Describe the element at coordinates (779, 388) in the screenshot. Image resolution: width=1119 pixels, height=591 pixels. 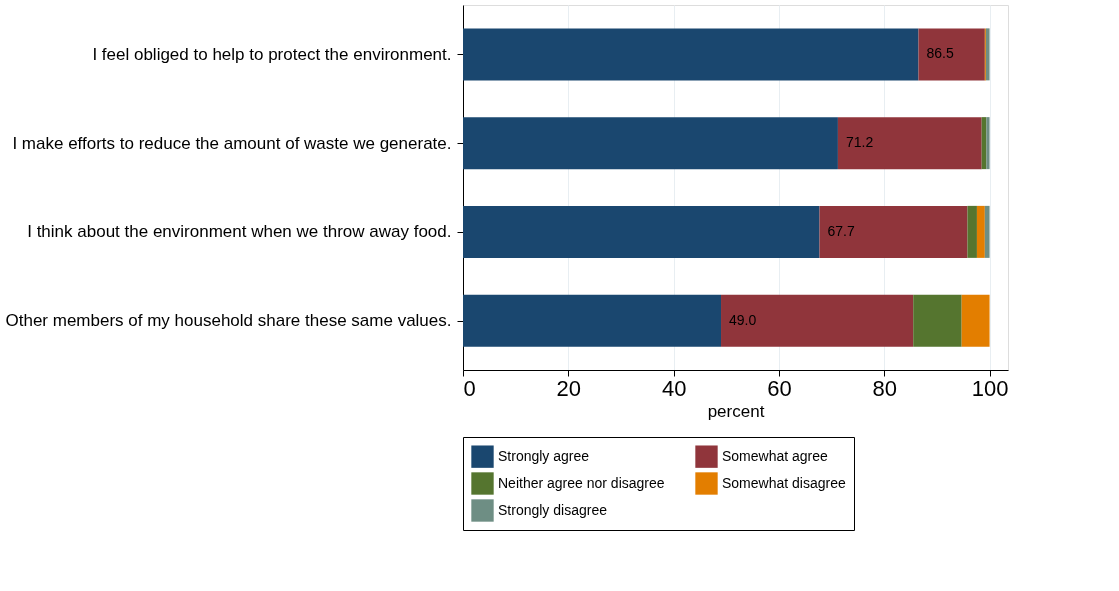
I see `x-tick-label: 60` at that location.